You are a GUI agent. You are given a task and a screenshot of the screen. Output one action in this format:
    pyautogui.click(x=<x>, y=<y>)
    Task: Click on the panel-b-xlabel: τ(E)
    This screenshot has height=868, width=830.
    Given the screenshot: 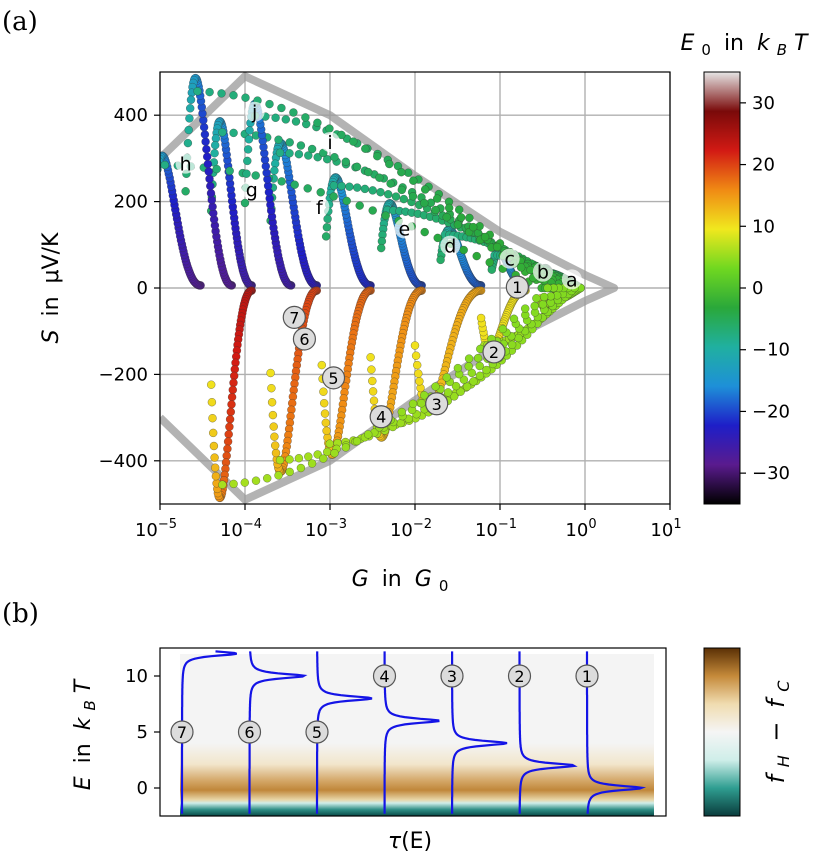 What is the action you would take?
    pyautogui.click(x=410, y=841)
    